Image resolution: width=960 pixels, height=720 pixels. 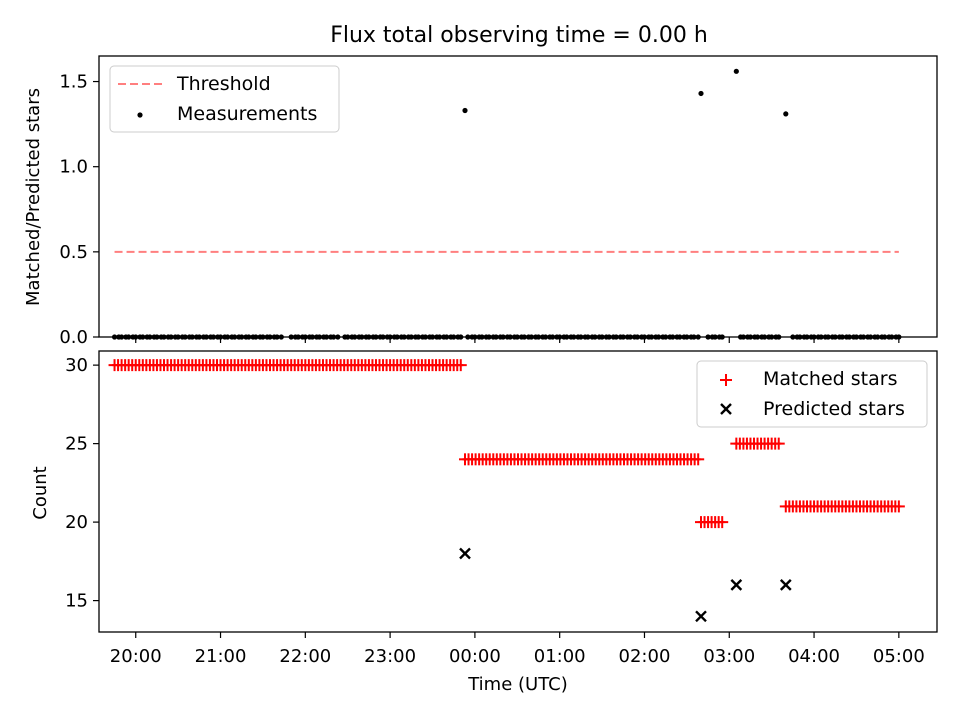 I want to click on x-tick-label: 03:00, so click(x=729, y=656).